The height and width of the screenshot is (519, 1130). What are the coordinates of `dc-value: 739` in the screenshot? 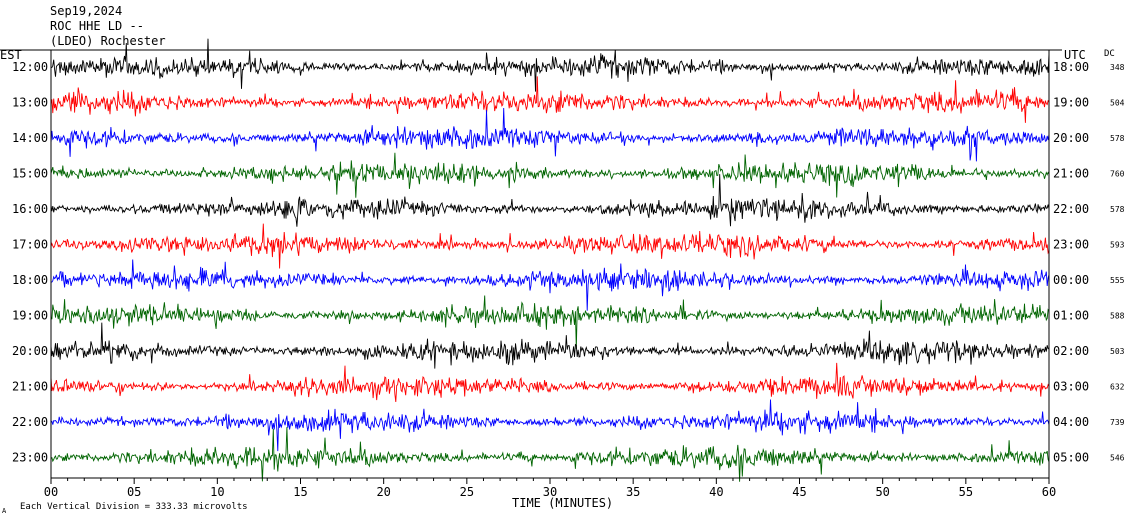 It's located at (1117, 422).